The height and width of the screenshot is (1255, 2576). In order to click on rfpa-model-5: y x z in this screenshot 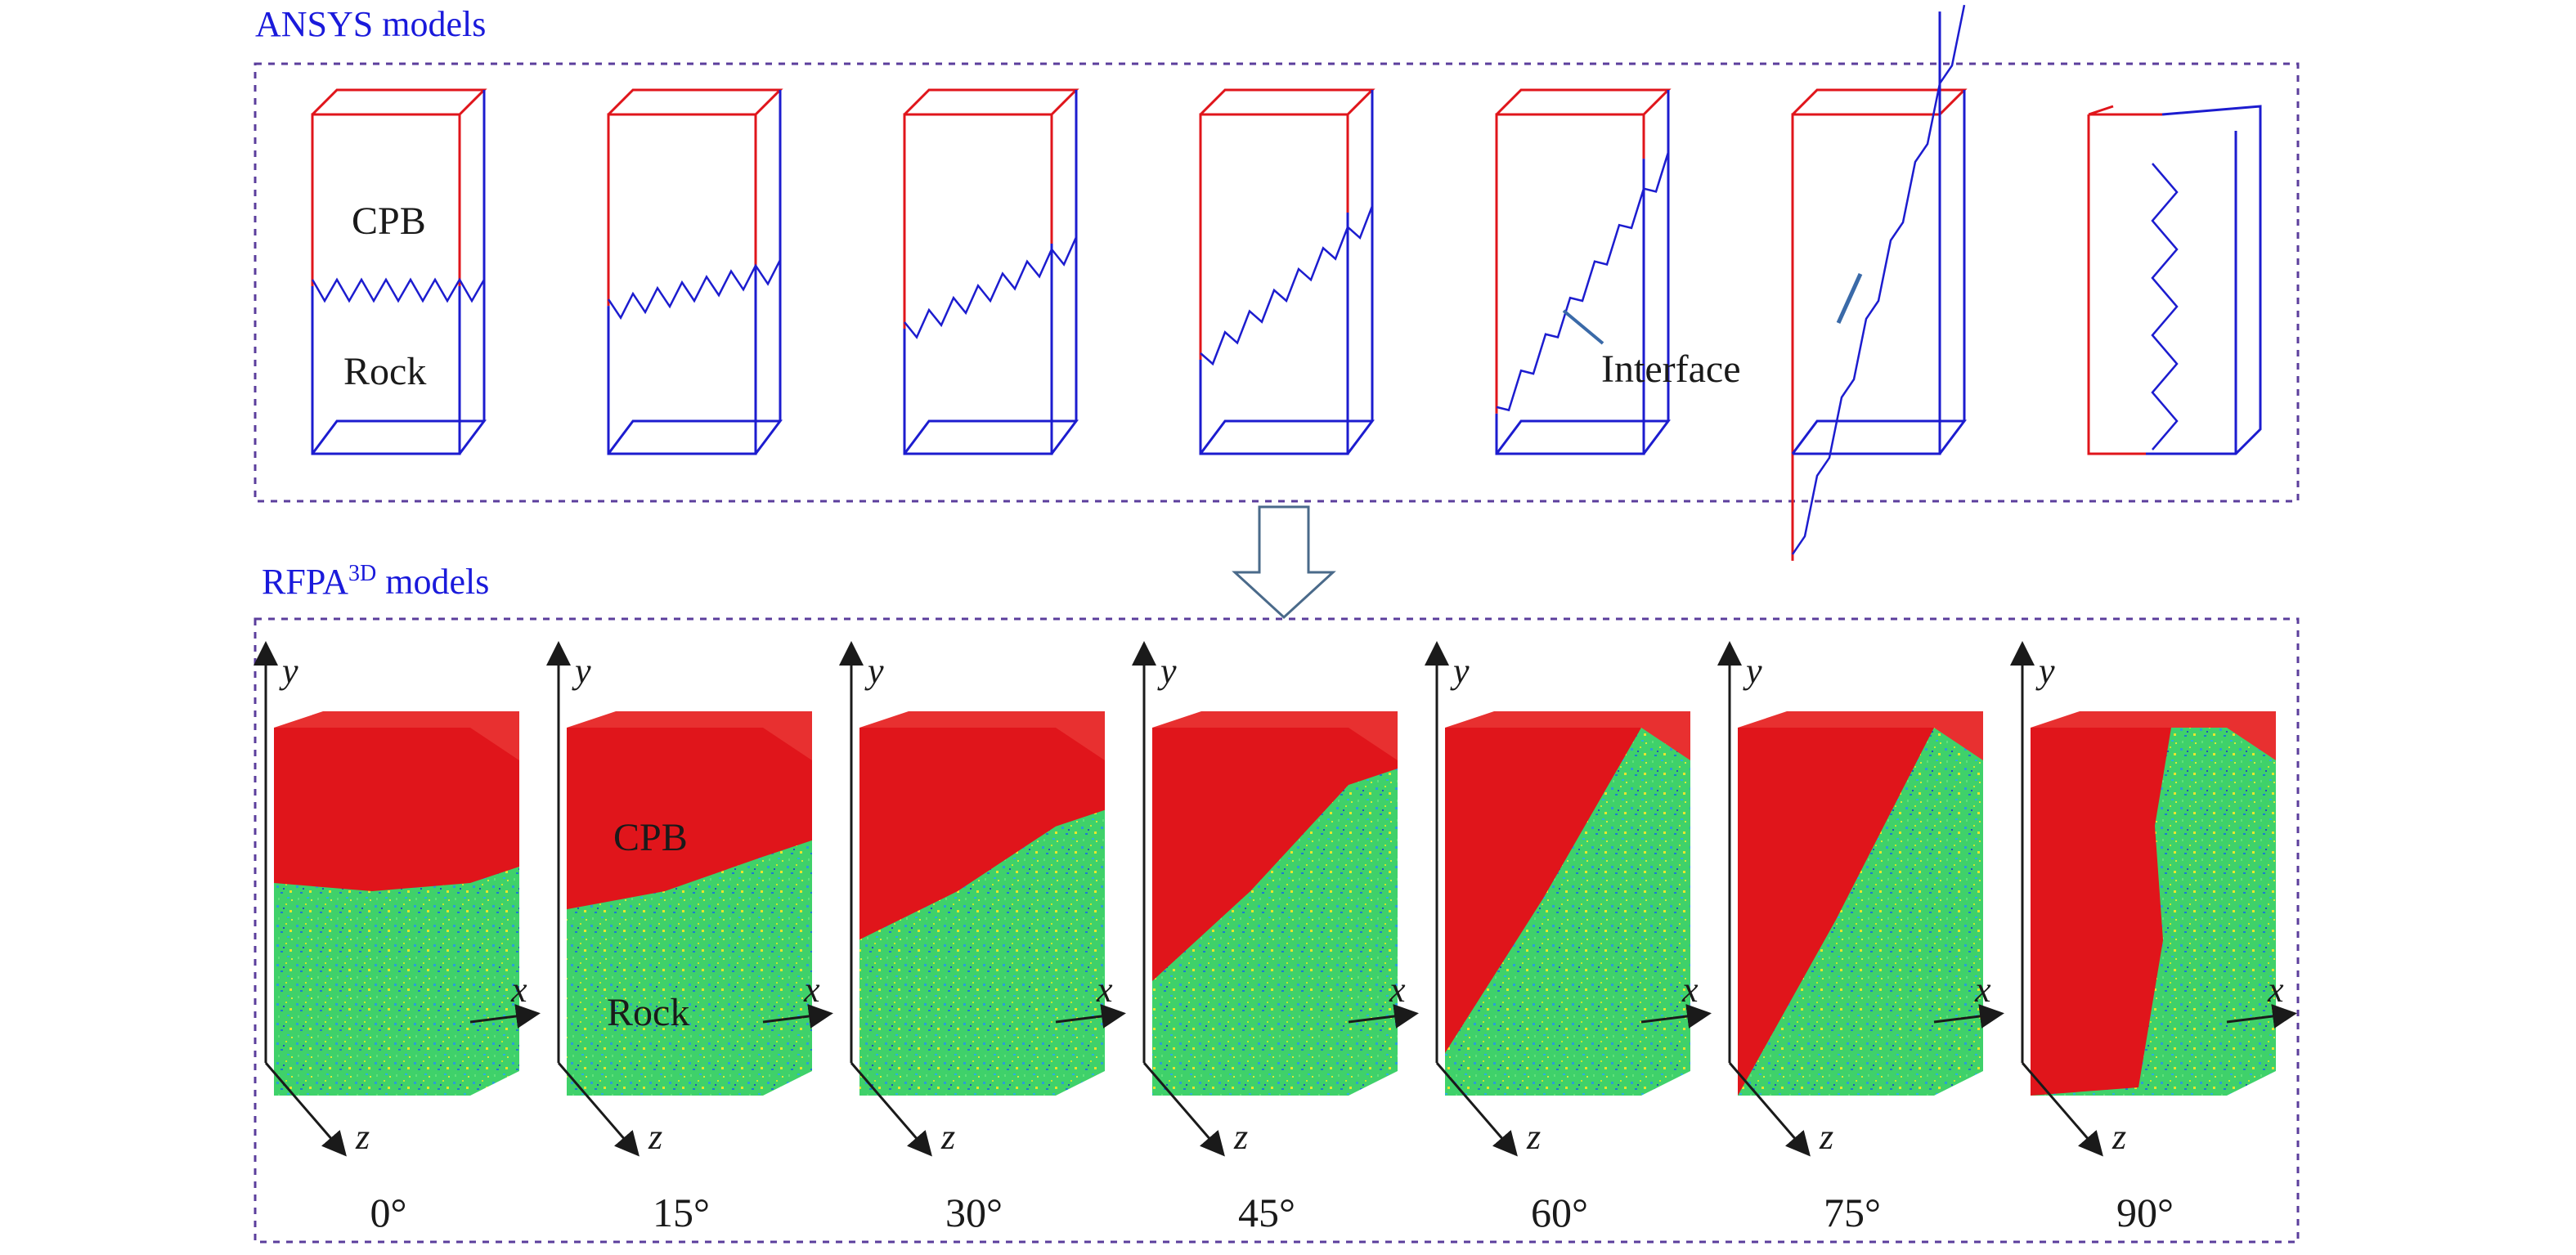, I will do `click(1860, 899)`.